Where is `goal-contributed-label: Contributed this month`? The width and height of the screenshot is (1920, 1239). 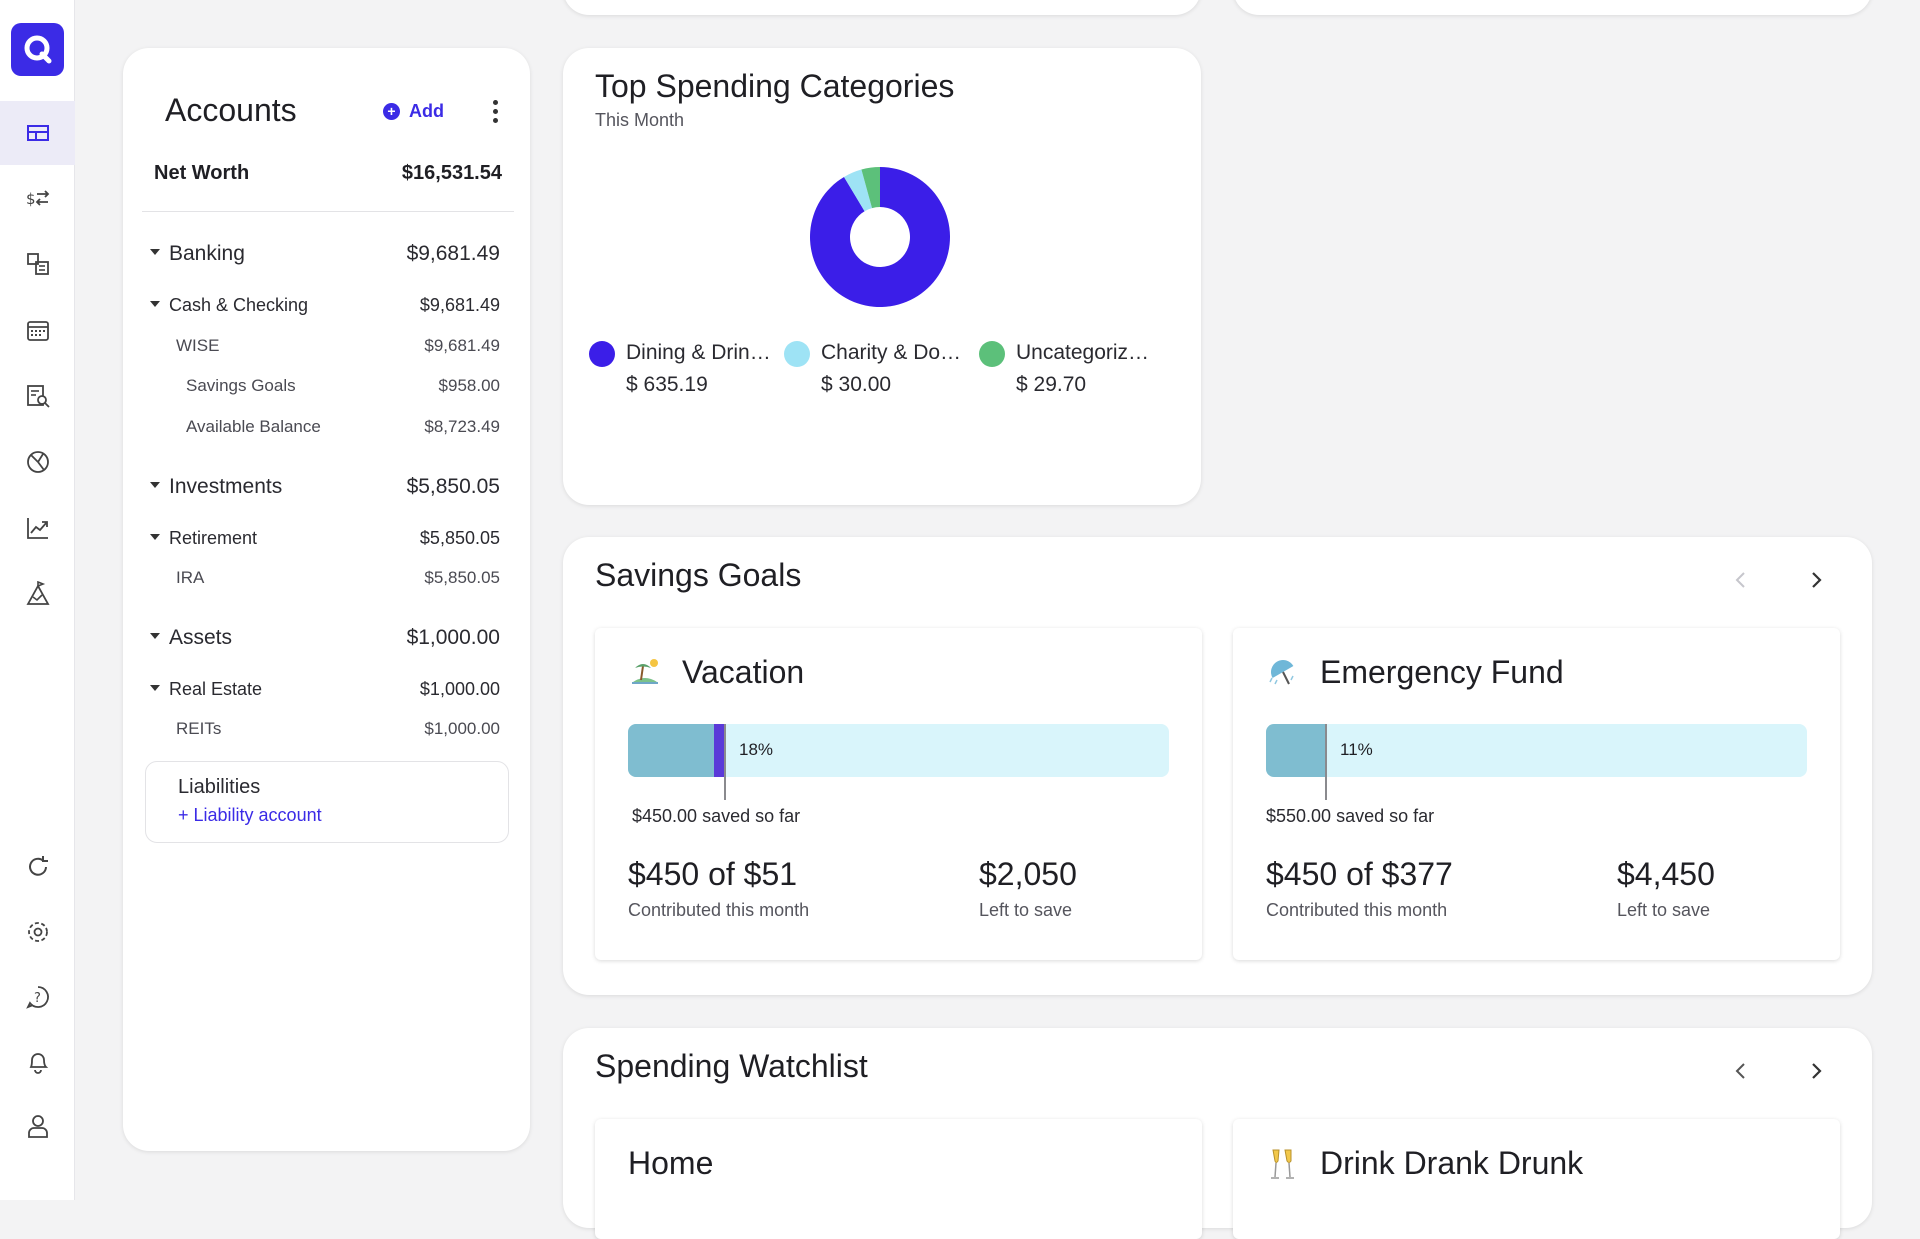 goal-contributed-label: Contributed this month is located at coordinates (719, 910).